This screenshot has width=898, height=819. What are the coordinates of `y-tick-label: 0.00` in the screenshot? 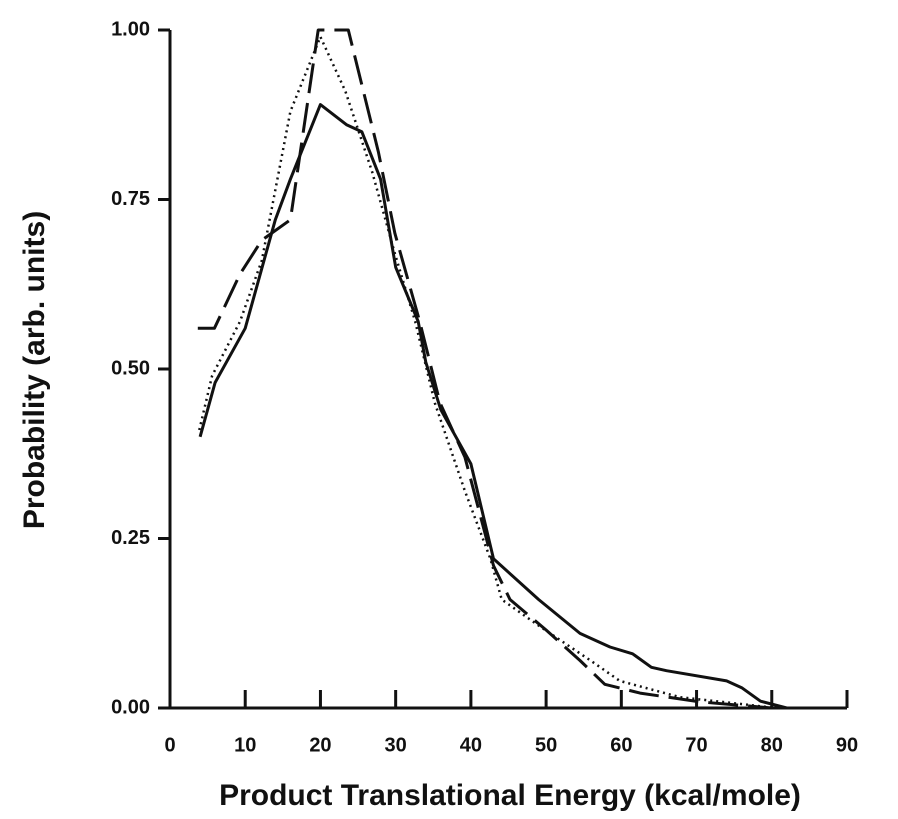 It's located at (130, 707).